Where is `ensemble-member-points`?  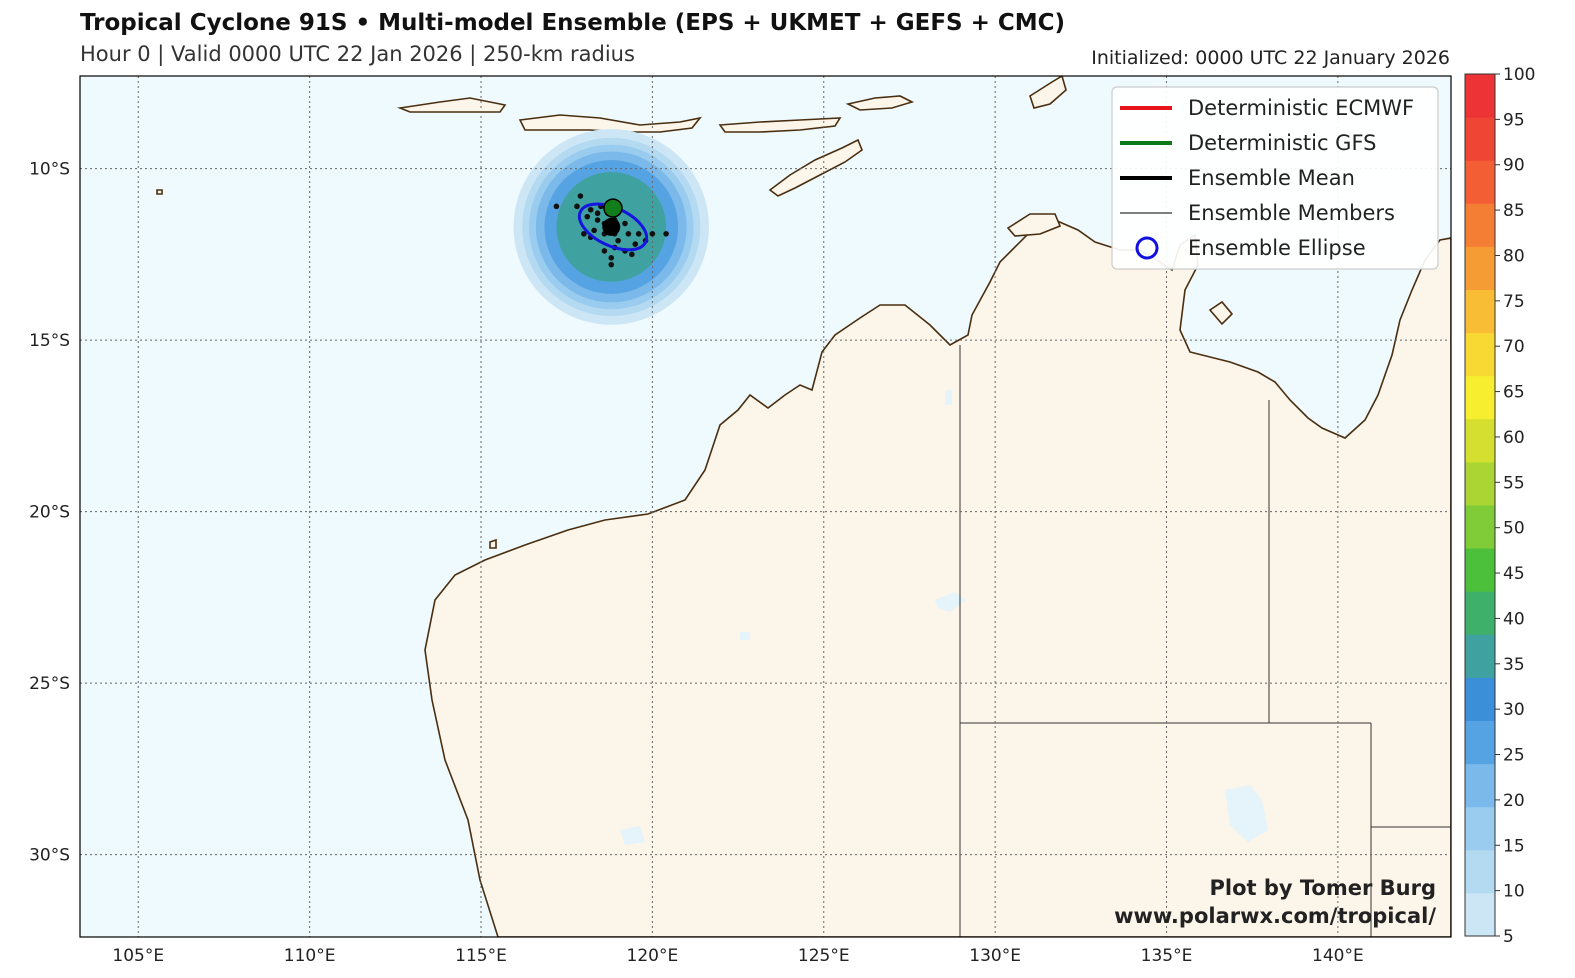 ensemble-member-points is located at coordinates (611, 230).